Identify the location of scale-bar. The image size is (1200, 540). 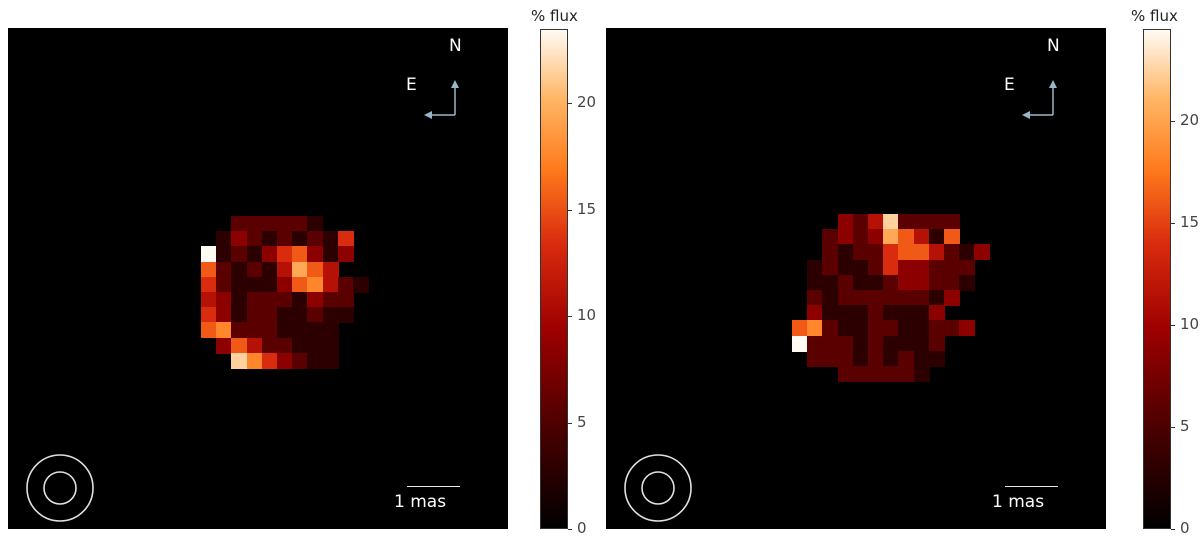
(1031, 486).